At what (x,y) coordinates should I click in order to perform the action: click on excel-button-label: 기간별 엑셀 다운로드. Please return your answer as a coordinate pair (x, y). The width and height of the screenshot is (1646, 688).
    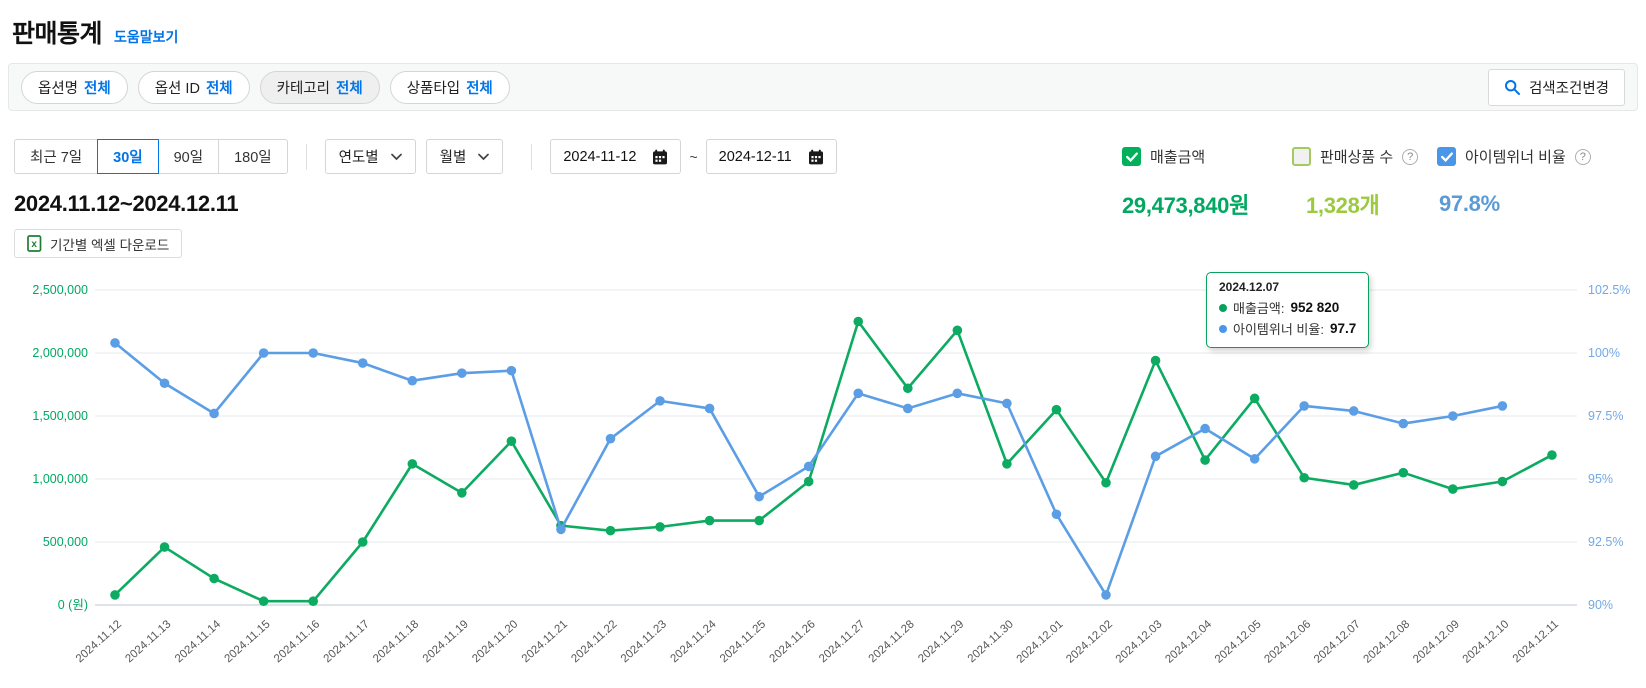
    Looking at the image, I should click on (110, 245).